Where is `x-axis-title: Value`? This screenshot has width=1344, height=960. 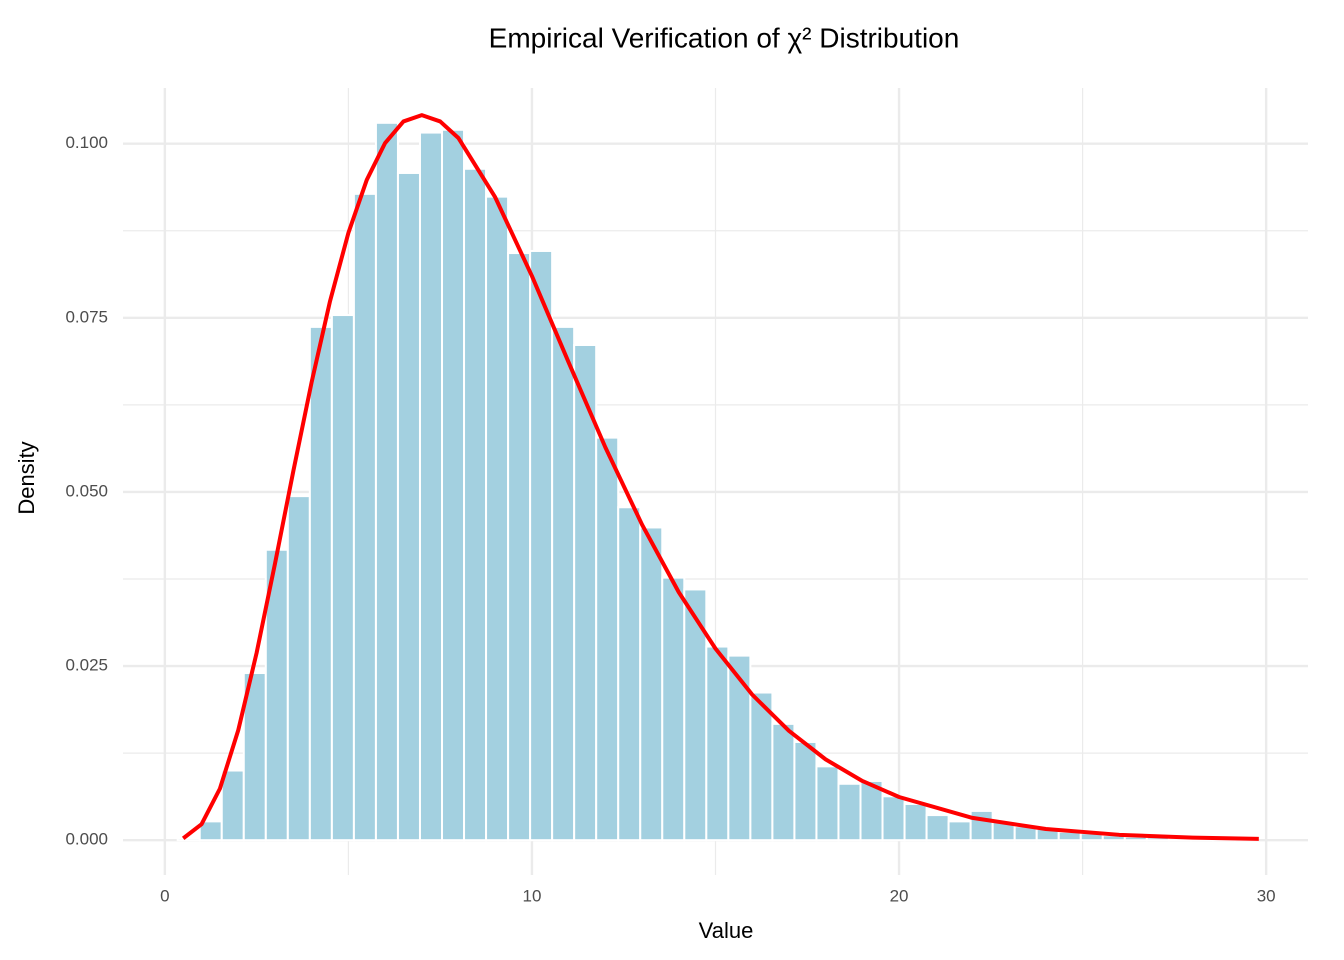
x-axis-title: Value is located at coordinates (726, 930).